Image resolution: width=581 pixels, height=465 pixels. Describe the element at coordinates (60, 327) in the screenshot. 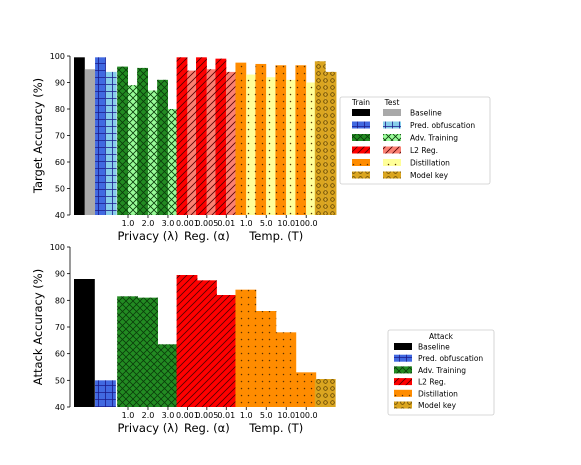

I see `y-tick-label: 70` at that location.